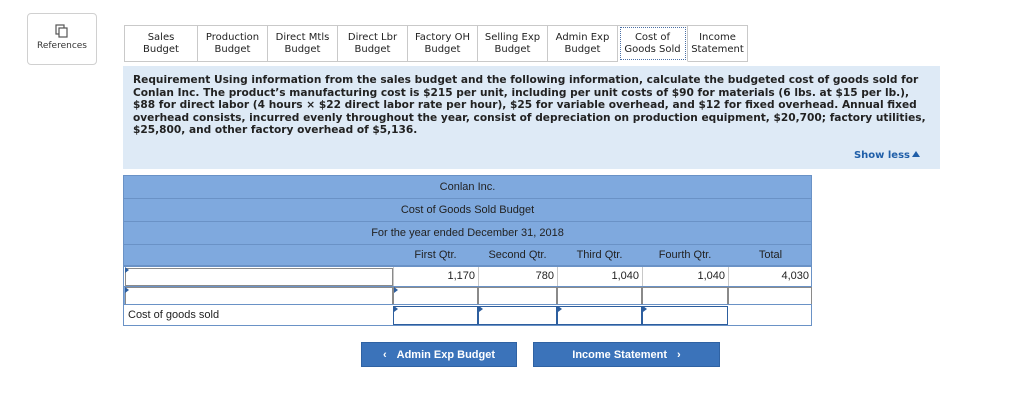 The height and width of the screenshot is (419, 1024). I want to click on row2-fourth-qtr-input, so click(685, 296).